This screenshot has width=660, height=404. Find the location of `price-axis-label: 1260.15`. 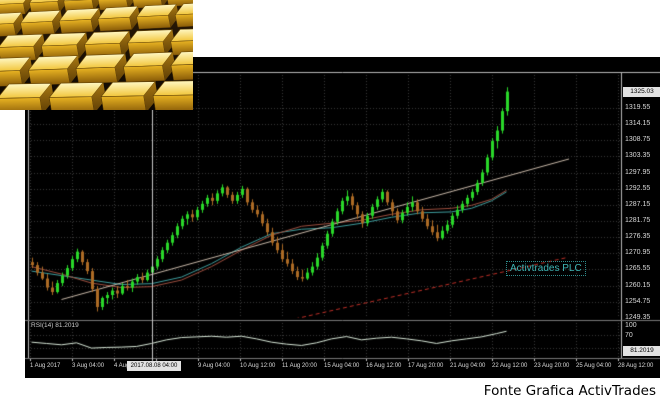

price-axis-label: 1260.15 is located at coordinates (638, 285).